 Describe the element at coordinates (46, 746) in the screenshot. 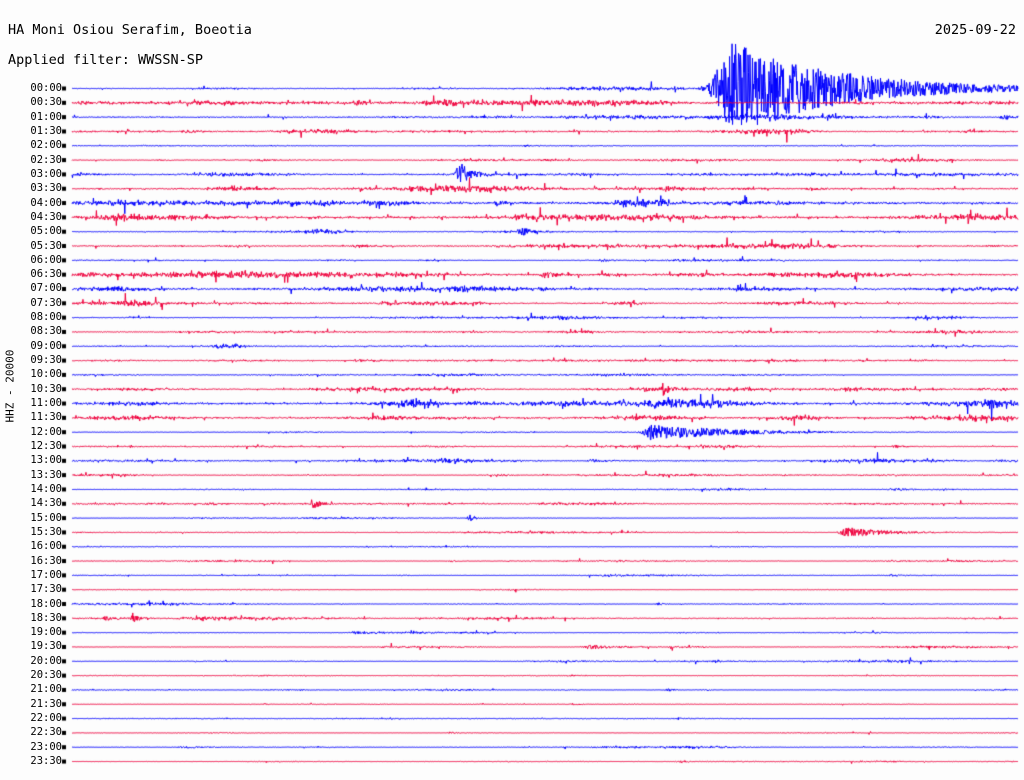

I see `time-tick-label: 23:00` at that location.